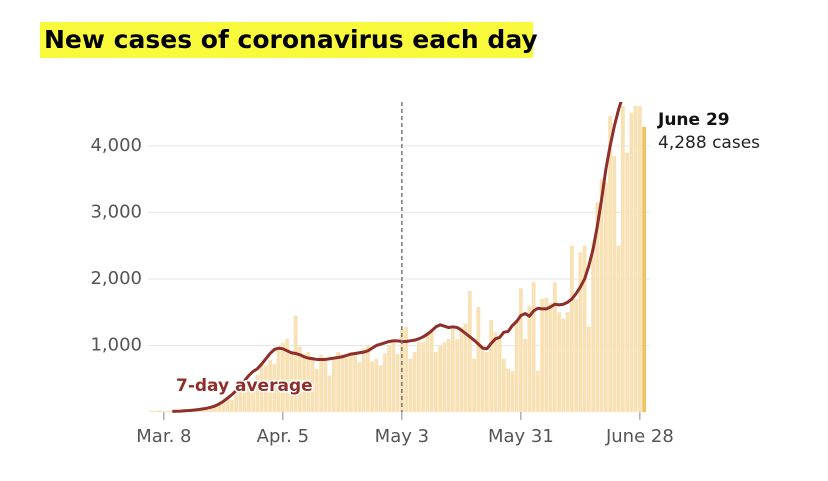 Image resolution: width=828 pixels, height=481 pixels. I want to click on x-tick-label: May 31, so click(521, 436).